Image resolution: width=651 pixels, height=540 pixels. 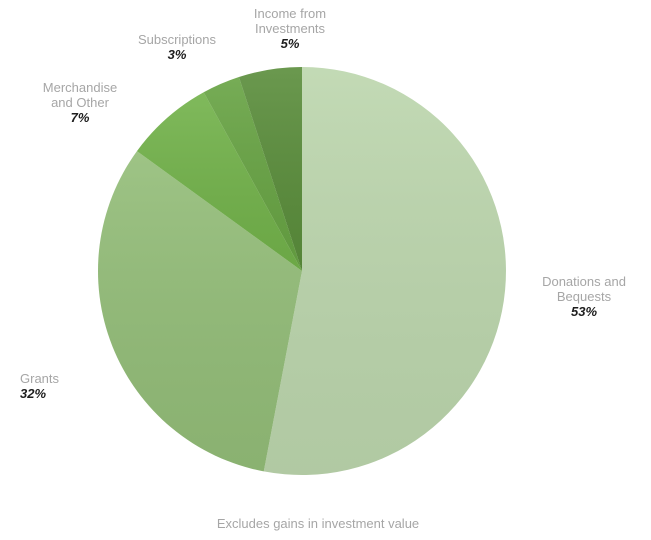 What do you see at coordinates (33, 393) in the screenshot?
I see `slice-percent-grants: 32%` at bounding box center [33, 393].